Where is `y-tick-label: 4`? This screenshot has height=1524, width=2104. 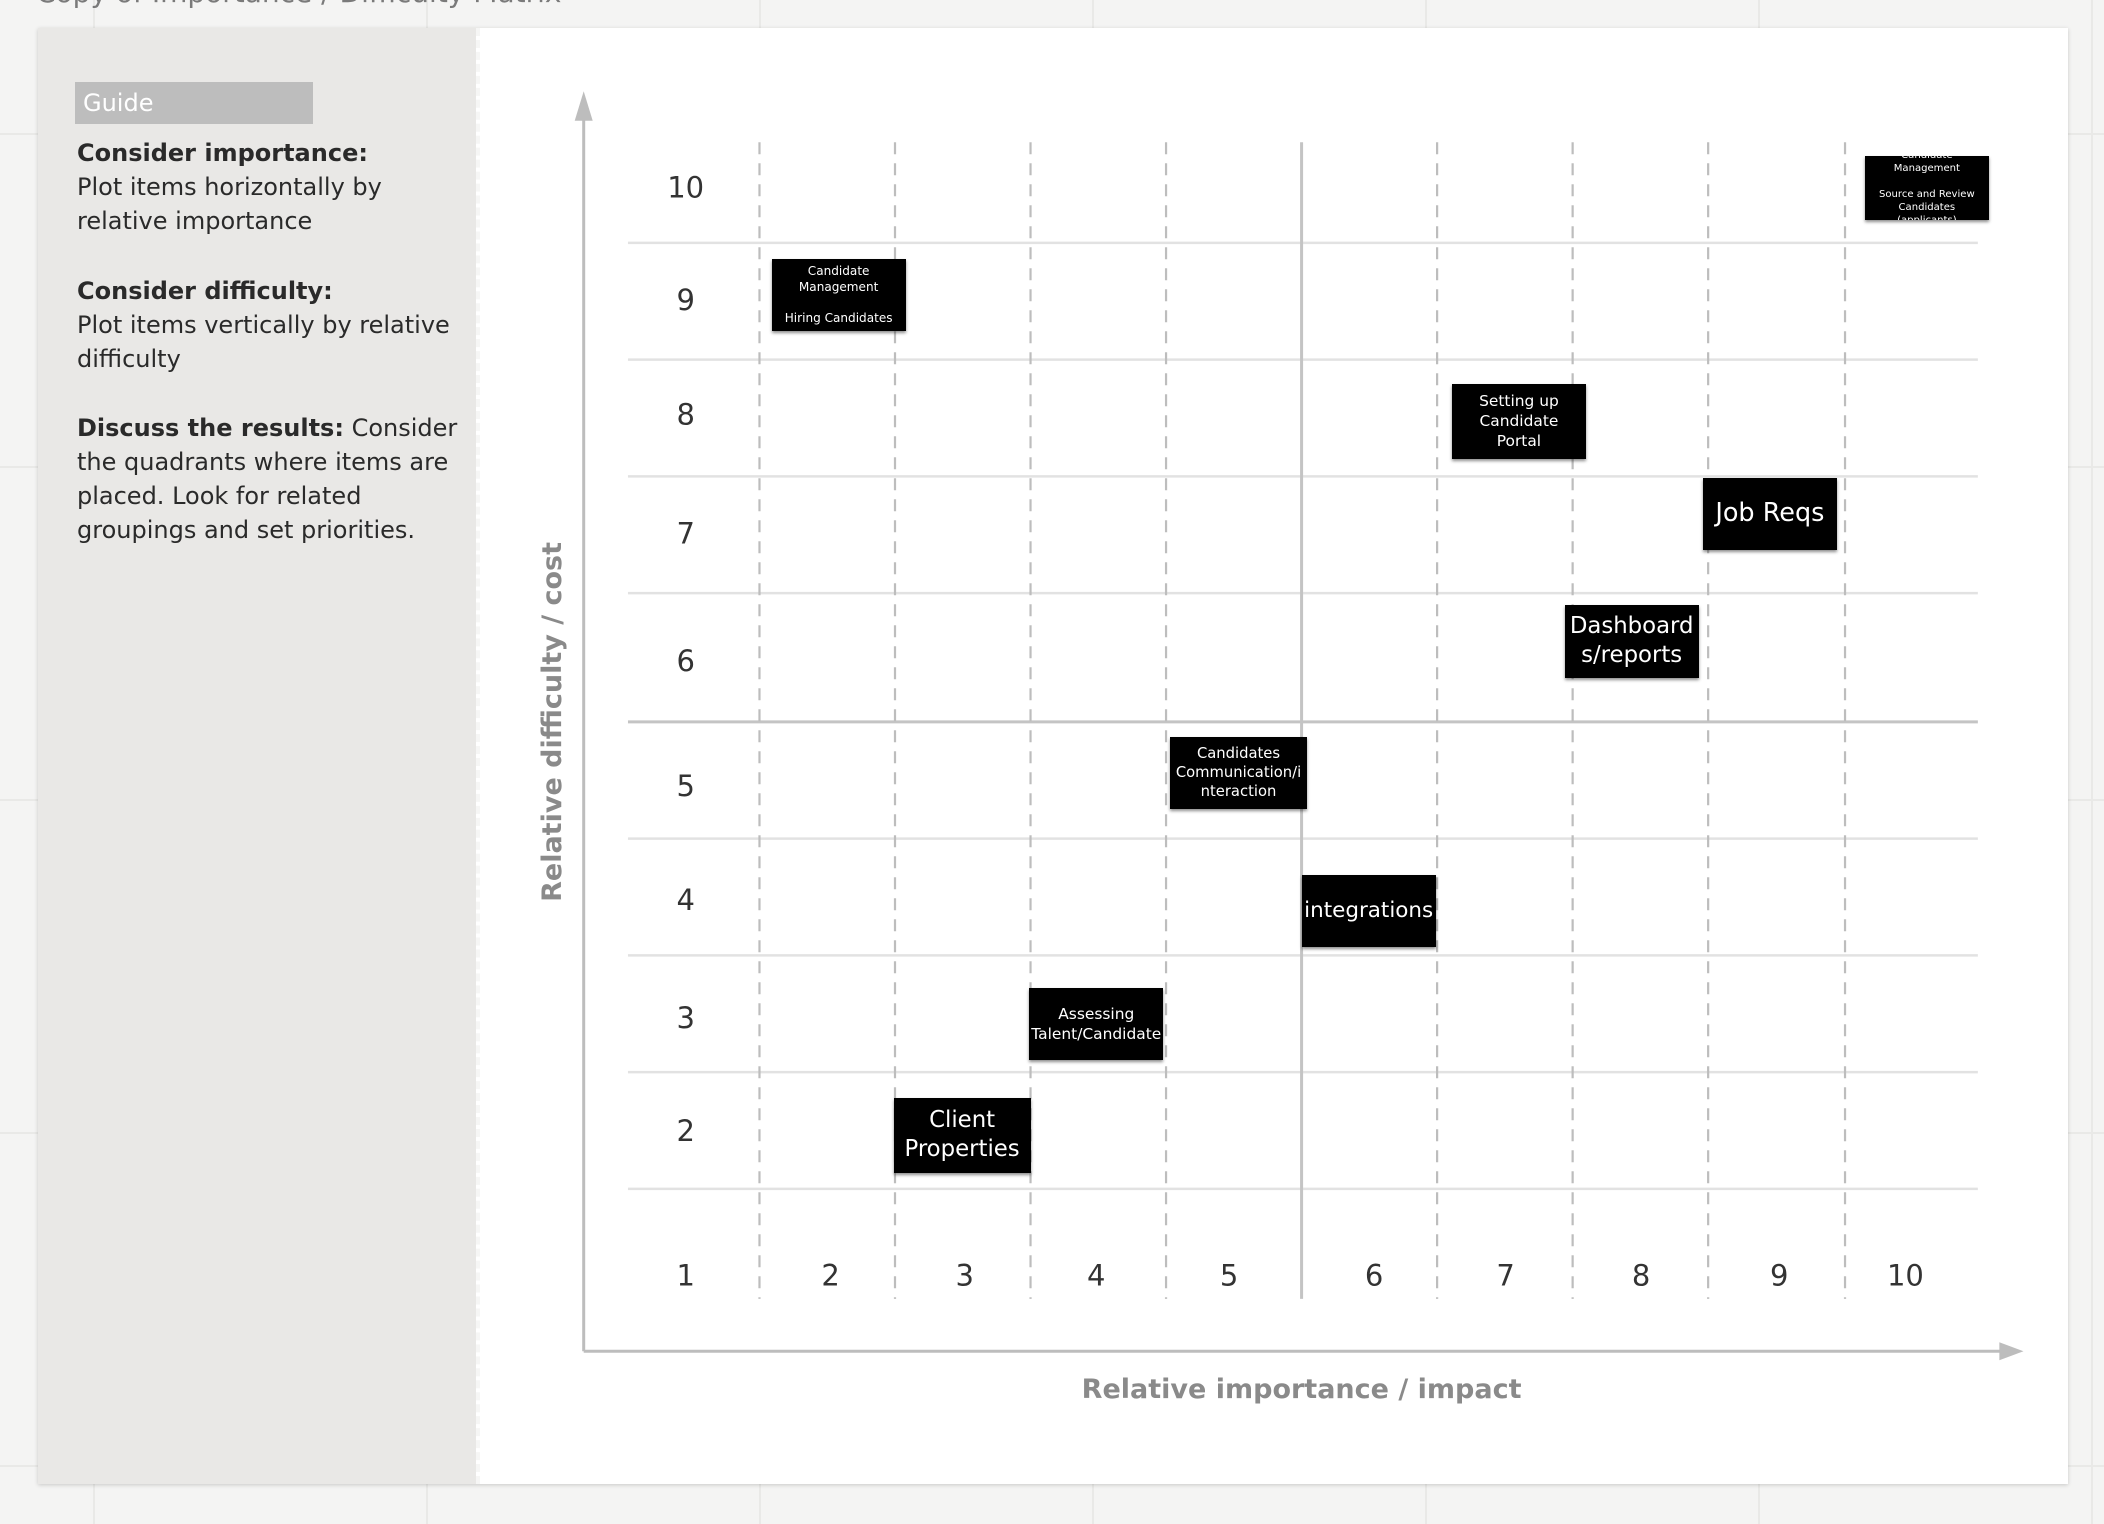
y-tick-label: 4 is located at coordinates (685, 900).